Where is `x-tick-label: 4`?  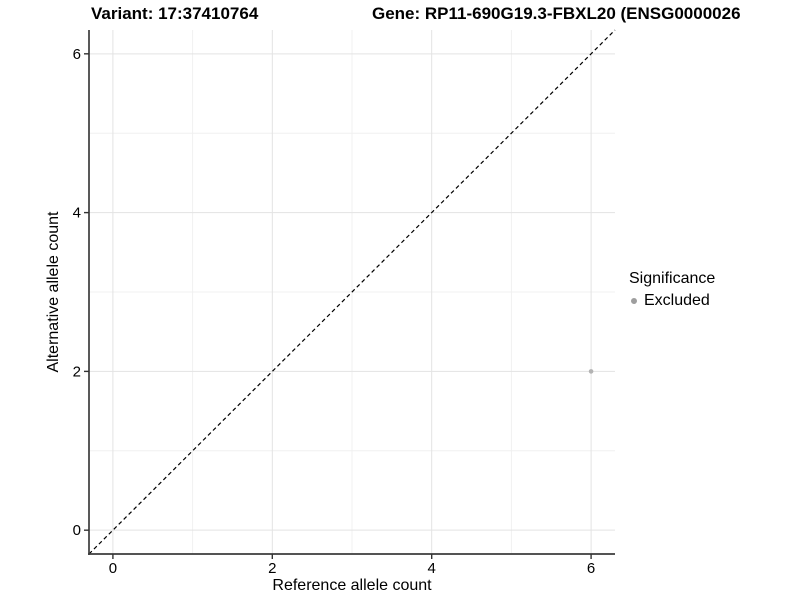
x-tick-label: 4 is located at coordinates (432, 568).